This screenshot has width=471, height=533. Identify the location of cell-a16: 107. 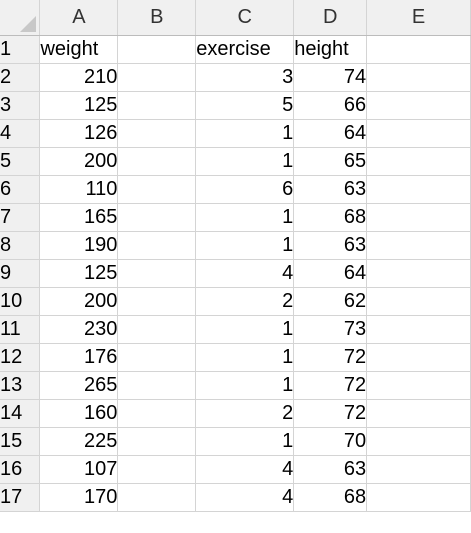
(79, 469).